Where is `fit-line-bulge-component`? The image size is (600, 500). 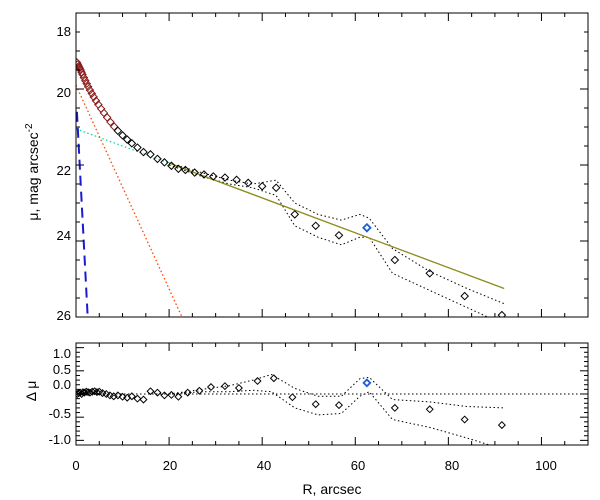 fit-line-bulge-component is located at coordinates (129, 200).